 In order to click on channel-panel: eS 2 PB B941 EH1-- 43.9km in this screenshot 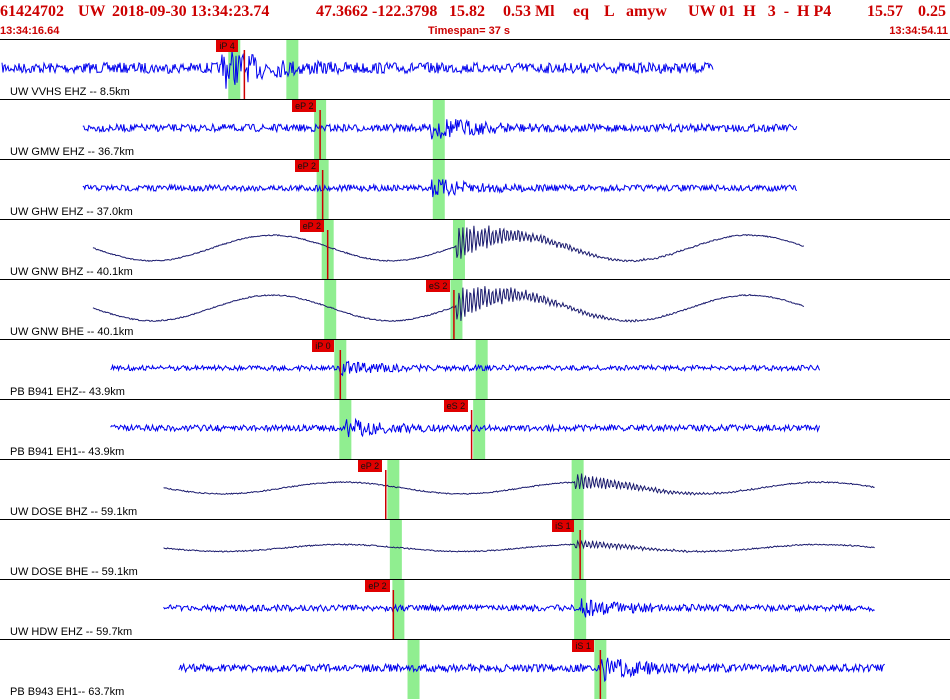, I will do `click(475, 429)`.